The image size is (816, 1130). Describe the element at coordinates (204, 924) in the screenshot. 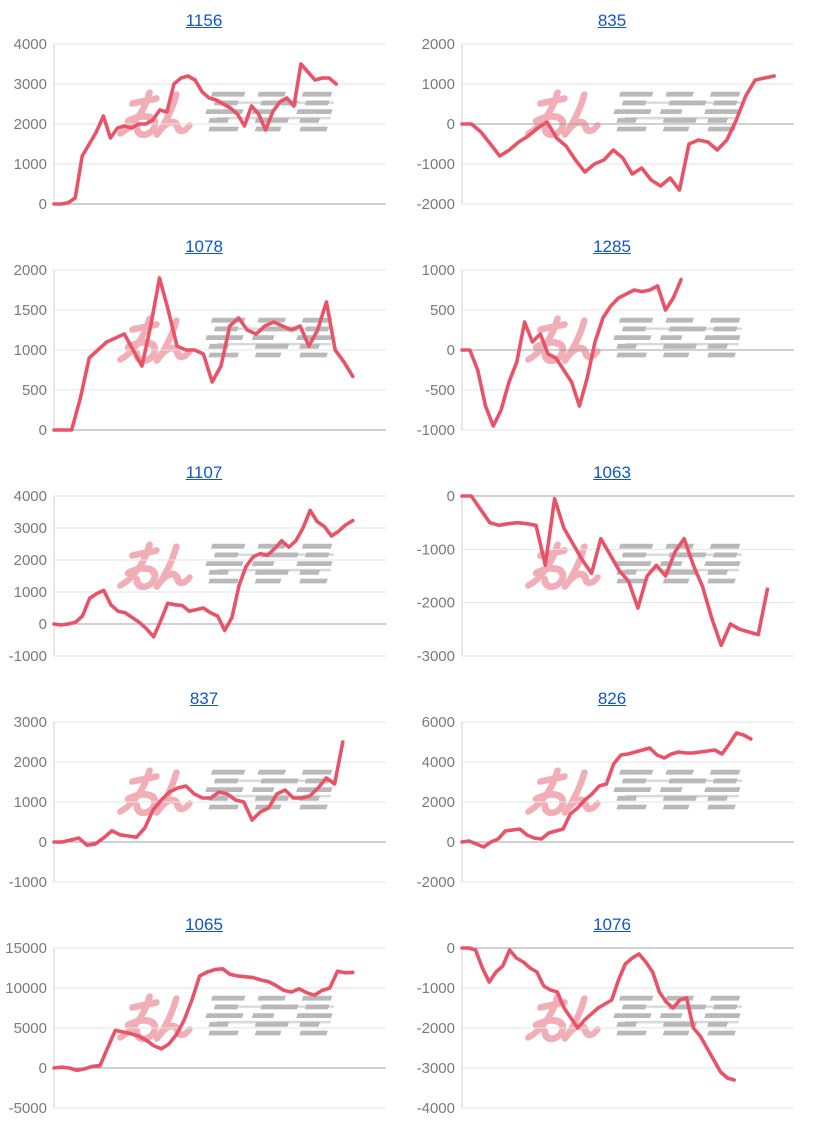

I see `chart-title-link: 1065` at that location.